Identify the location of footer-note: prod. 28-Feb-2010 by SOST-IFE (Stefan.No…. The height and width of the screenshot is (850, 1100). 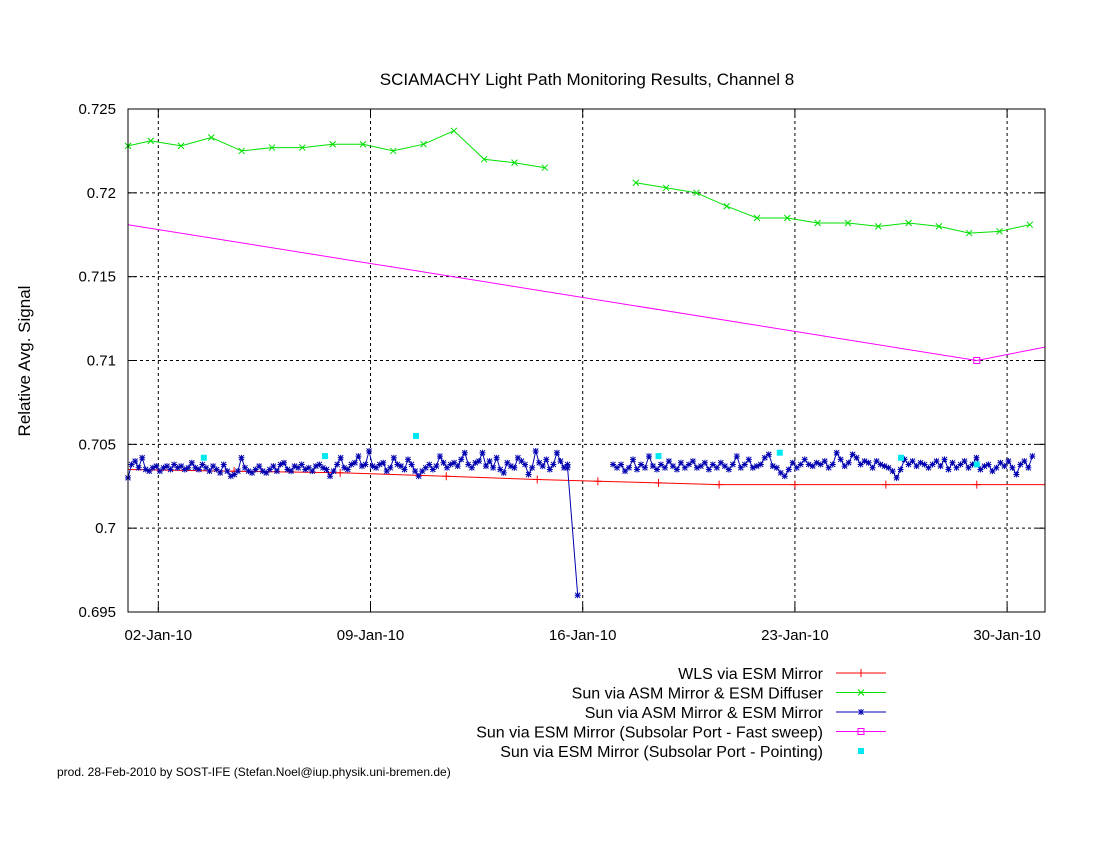
(254, 772).